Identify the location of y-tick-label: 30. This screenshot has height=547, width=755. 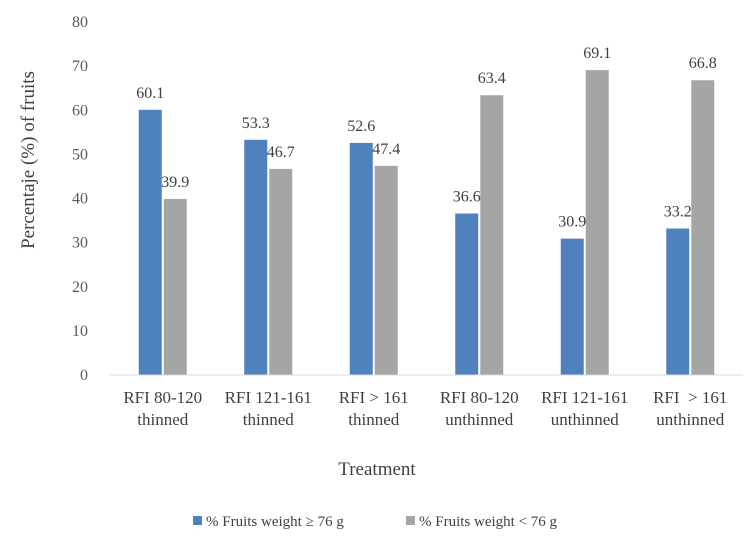
(80, 243).